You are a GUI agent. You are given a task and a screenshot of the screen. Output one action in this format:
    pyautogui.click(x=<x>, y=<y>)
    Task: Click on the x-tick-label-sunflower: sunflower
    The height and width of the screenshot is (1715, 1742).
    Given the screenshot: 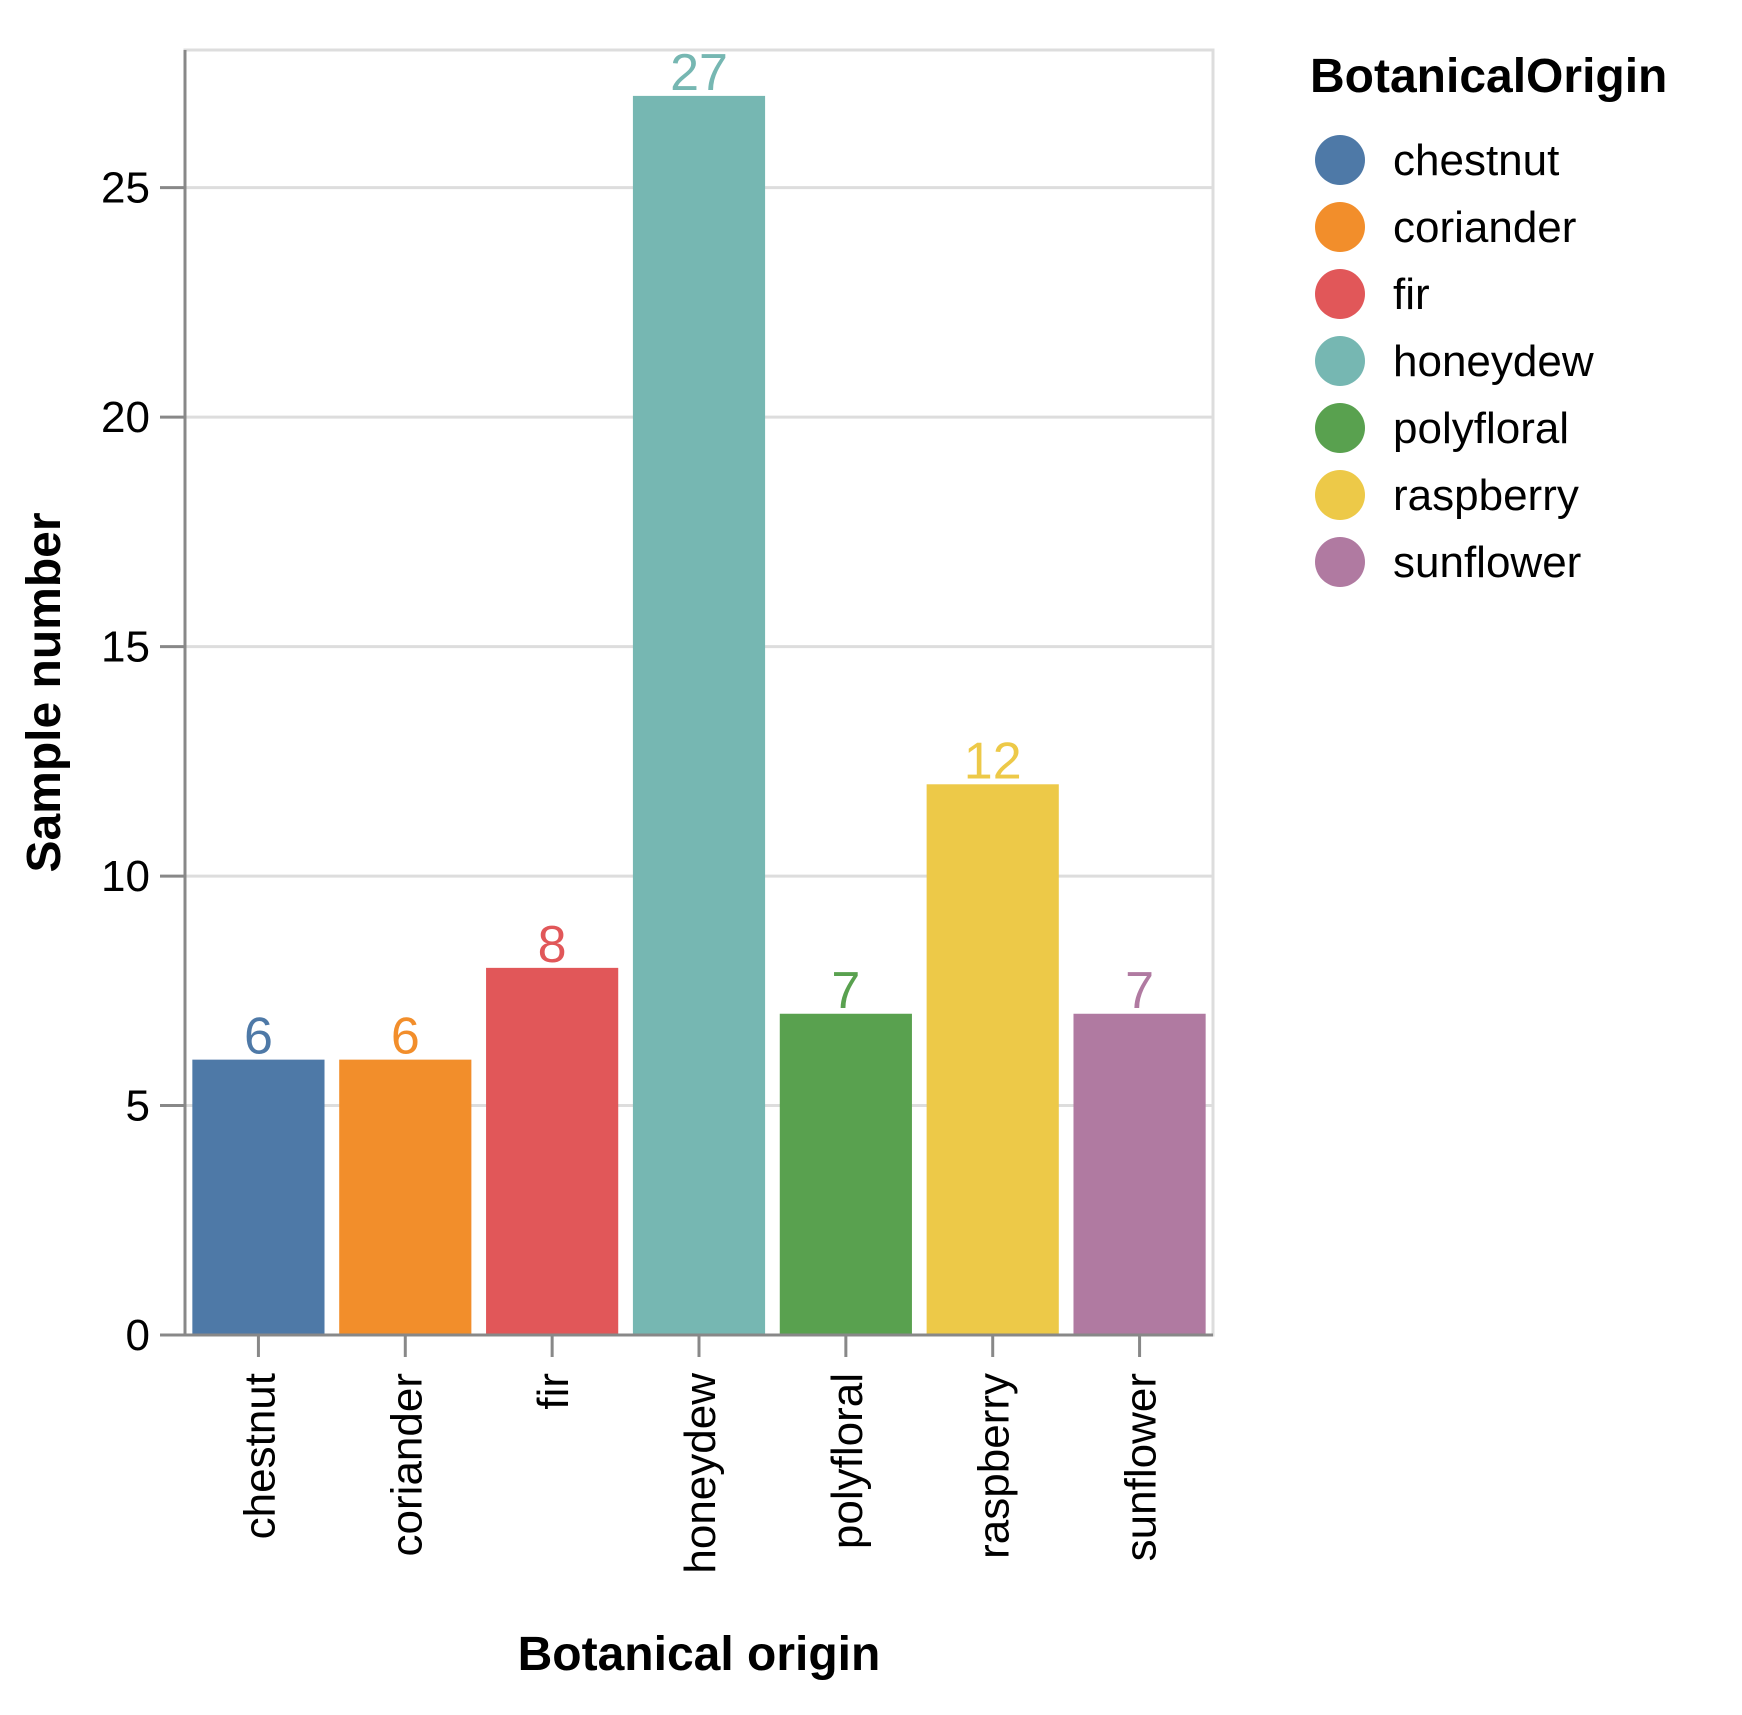 What is the action you would take?
    pyautogui.click(x=1141, y=1467)
    